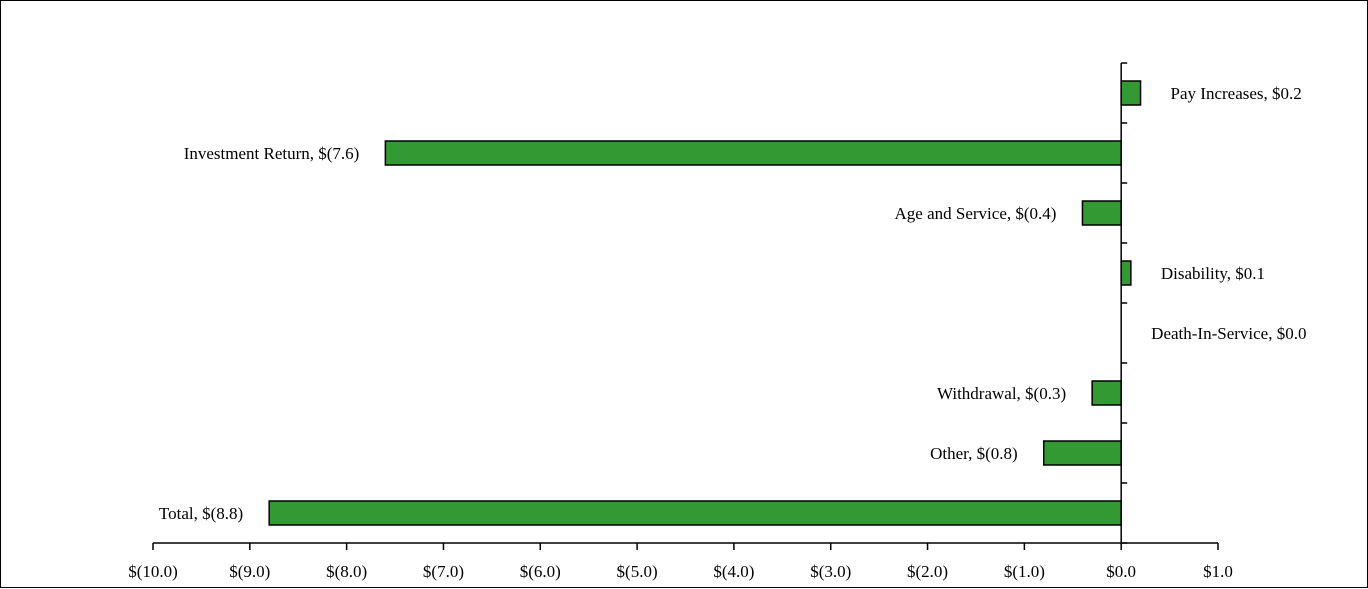 The image size is (1368, 589). I want to click on x-tick-label-3: $(7.0), so click(443, 571).